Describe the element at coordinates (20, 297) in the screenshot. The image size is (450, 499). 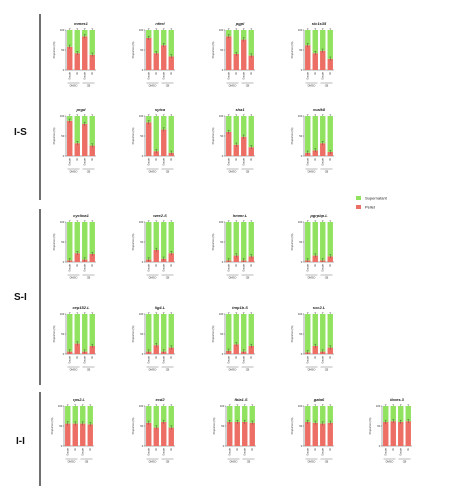
I see `group-label: S-I` at that location.